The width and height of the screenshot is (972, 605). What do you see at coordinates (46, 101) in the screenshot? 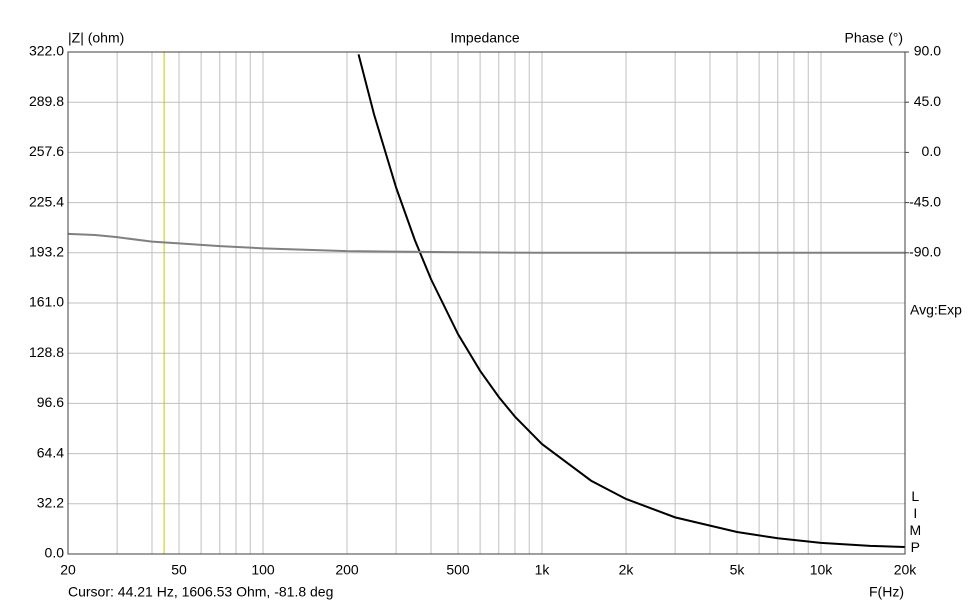
I see `y-tick-label: 289.8` at bounding box center [46, 101].